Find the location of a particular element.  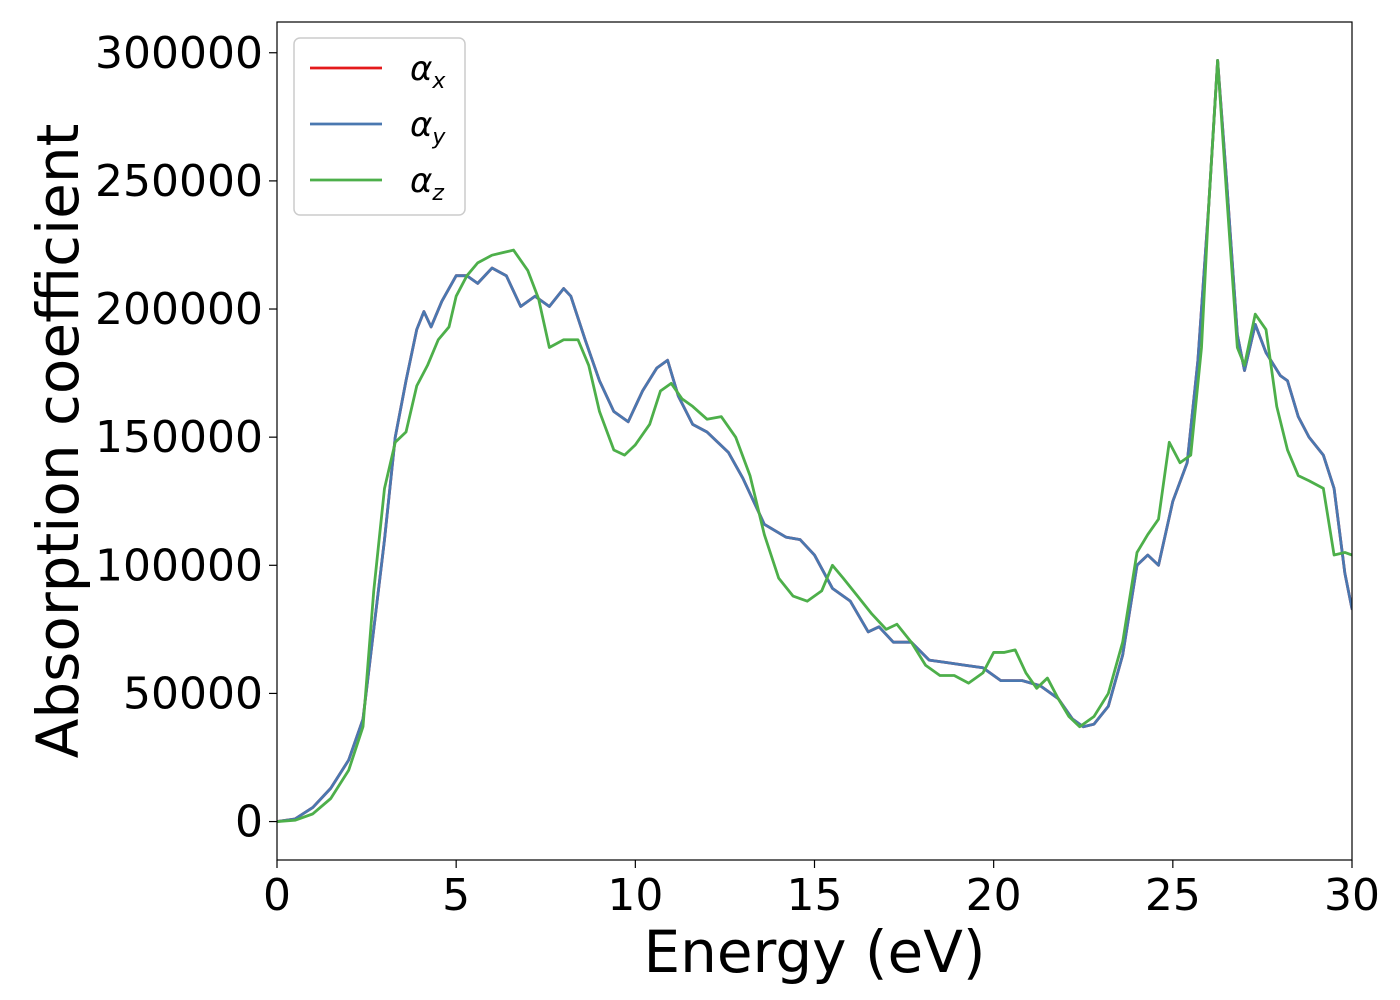

x-tick-label: 20 is located at coordinates (994, 895).